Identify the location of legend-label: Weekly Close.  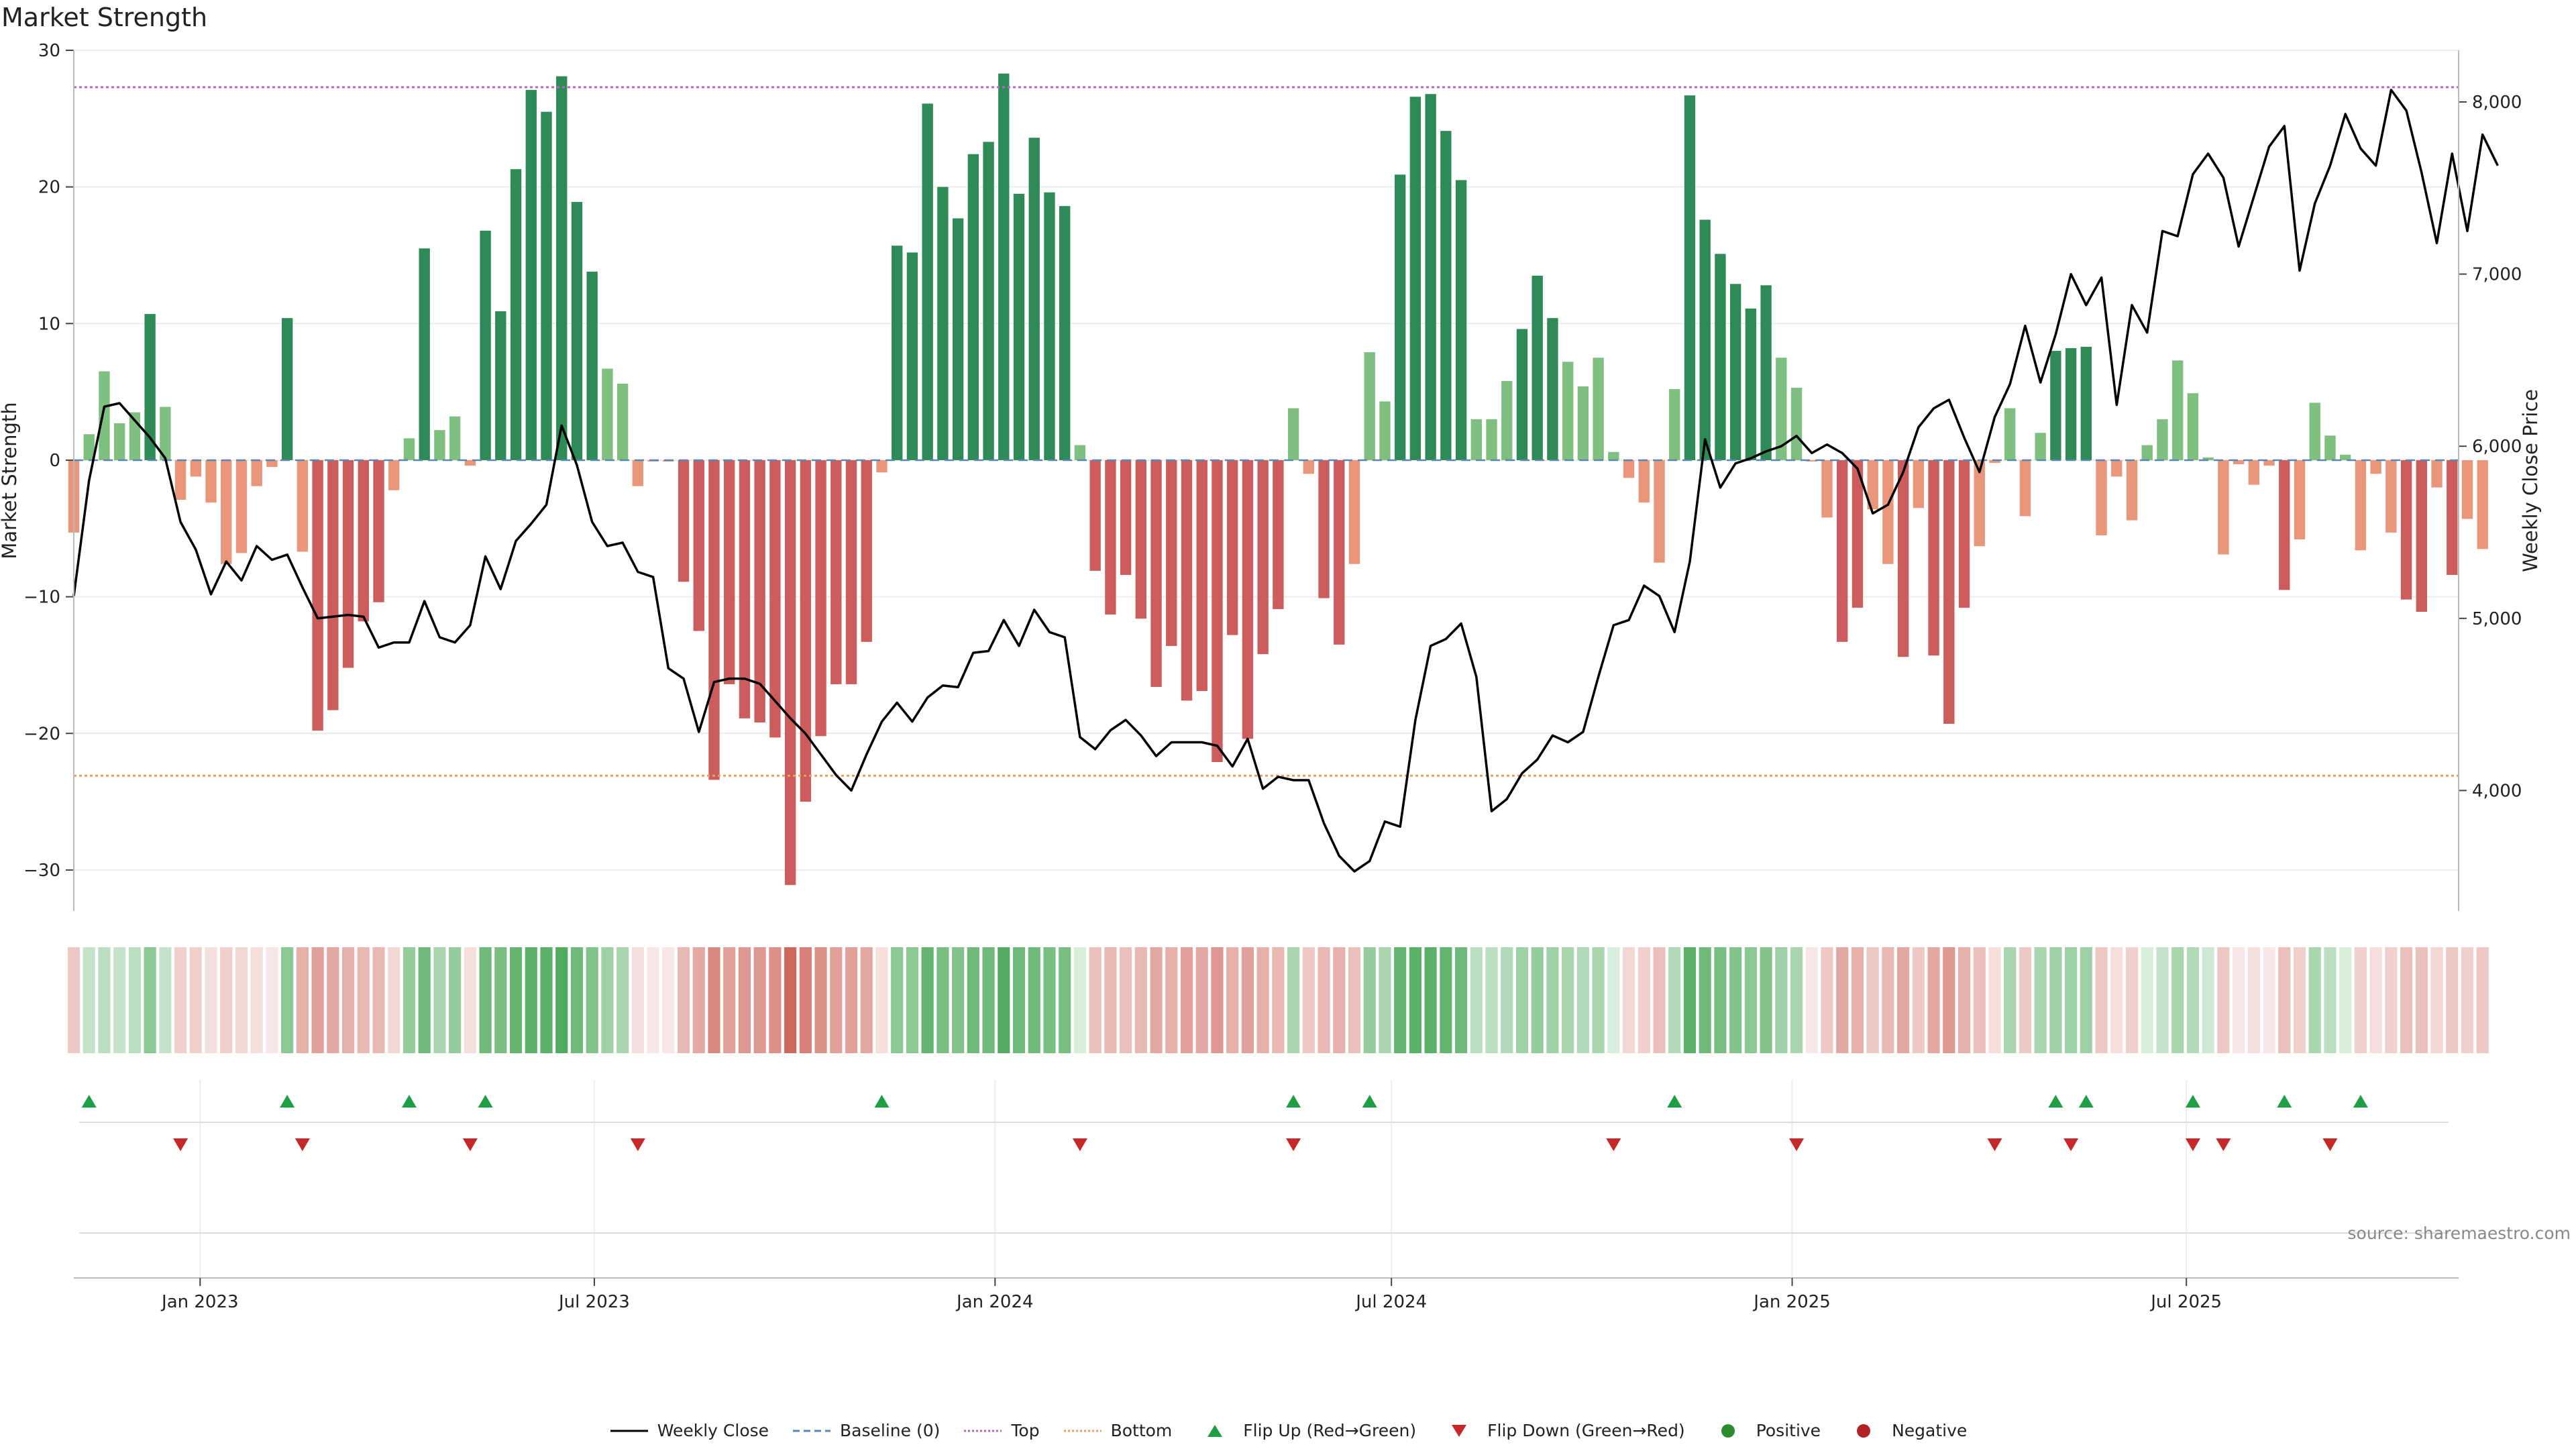
(713, 1430).